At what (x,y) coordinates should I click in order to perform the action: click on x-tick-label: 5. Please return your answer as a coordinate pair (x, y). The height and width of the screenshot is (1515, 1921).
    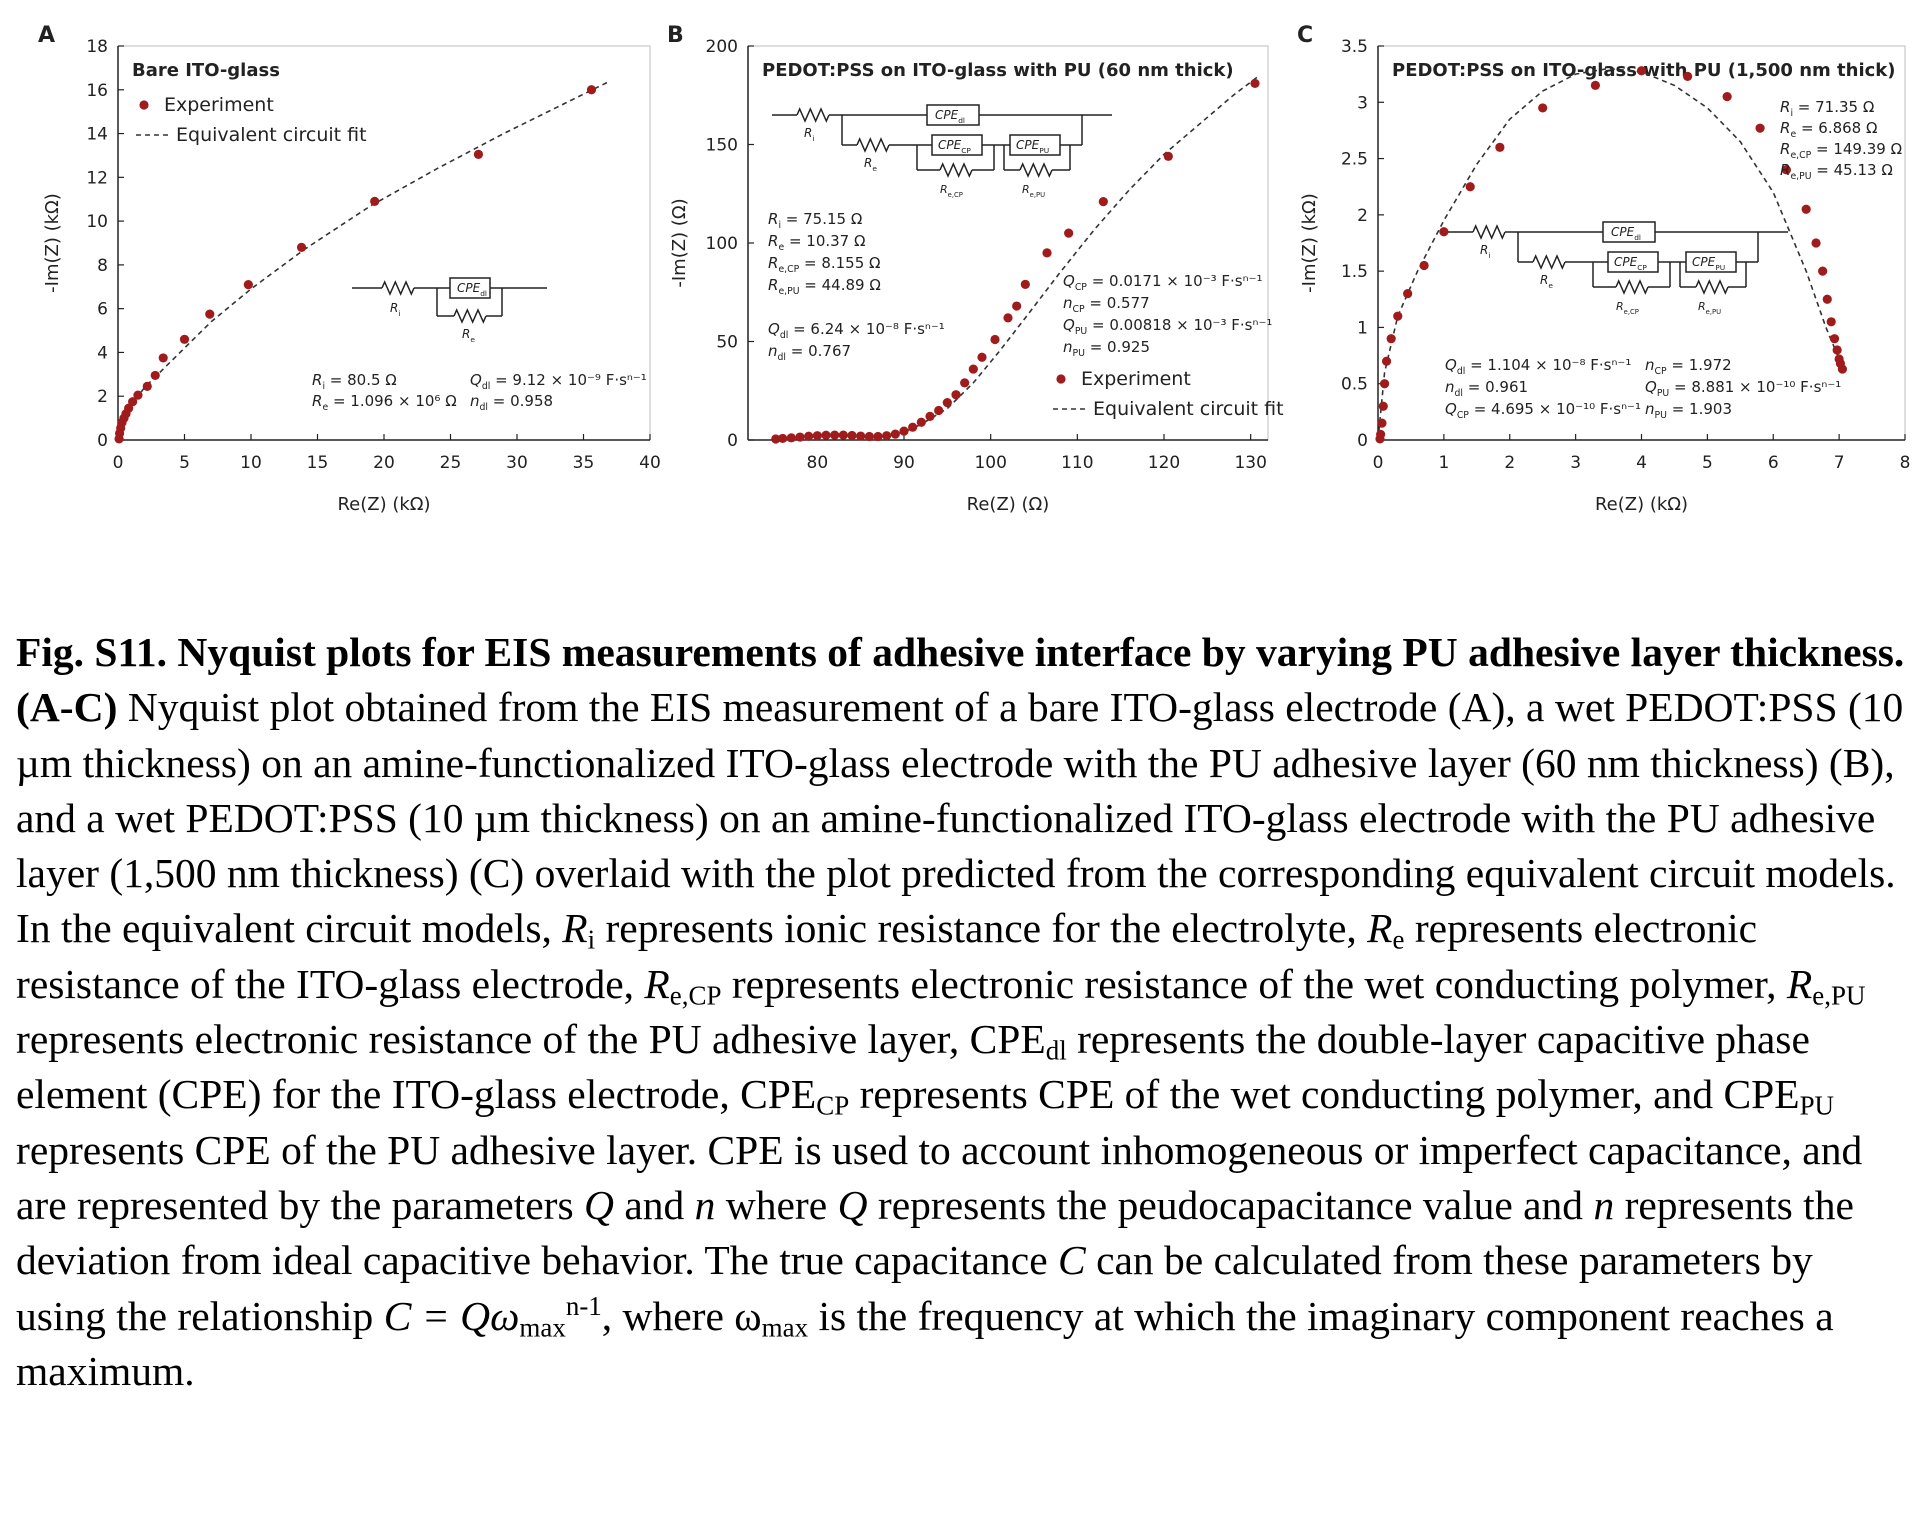
    Looking at the image, I should click on (1707, 463).